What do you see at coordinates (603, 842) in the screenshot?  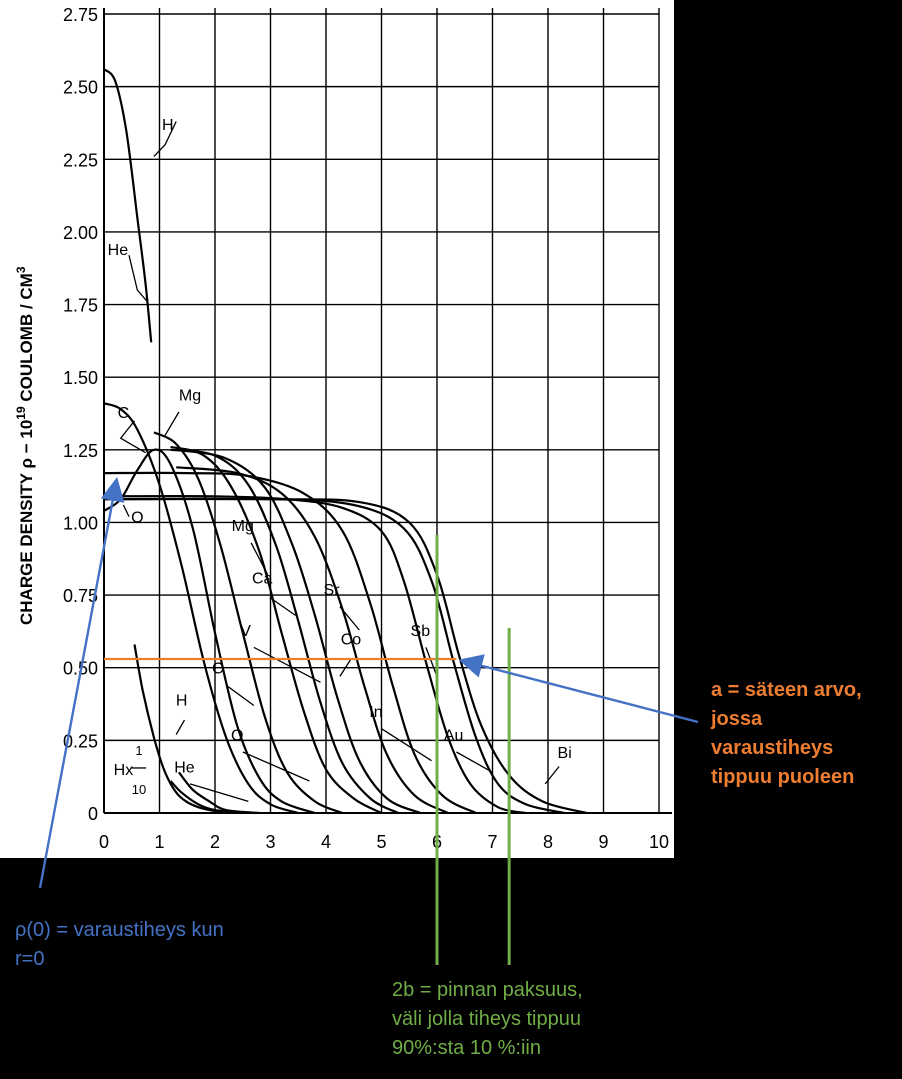 I see `x-tick-label: 9` at bounding box center [603, 842].